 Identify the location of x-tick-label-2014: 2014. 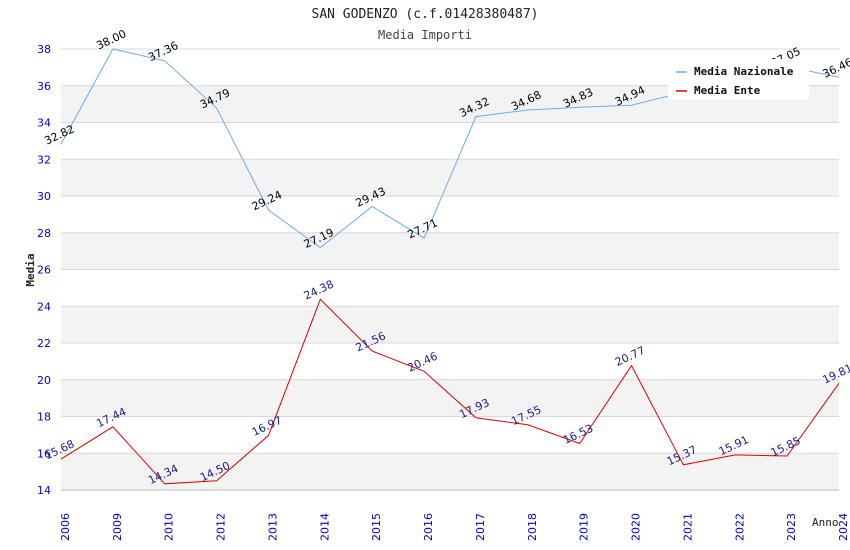
(324, 527).